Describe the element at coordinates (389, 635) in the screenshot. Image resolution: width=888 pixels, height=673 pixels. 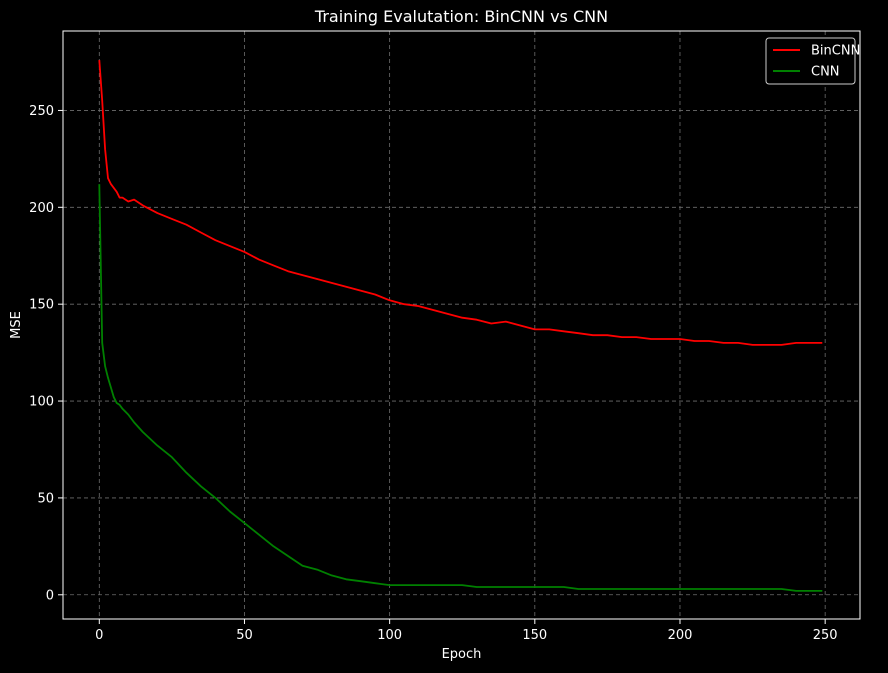
I see `x-tick-label: 100` at that location.